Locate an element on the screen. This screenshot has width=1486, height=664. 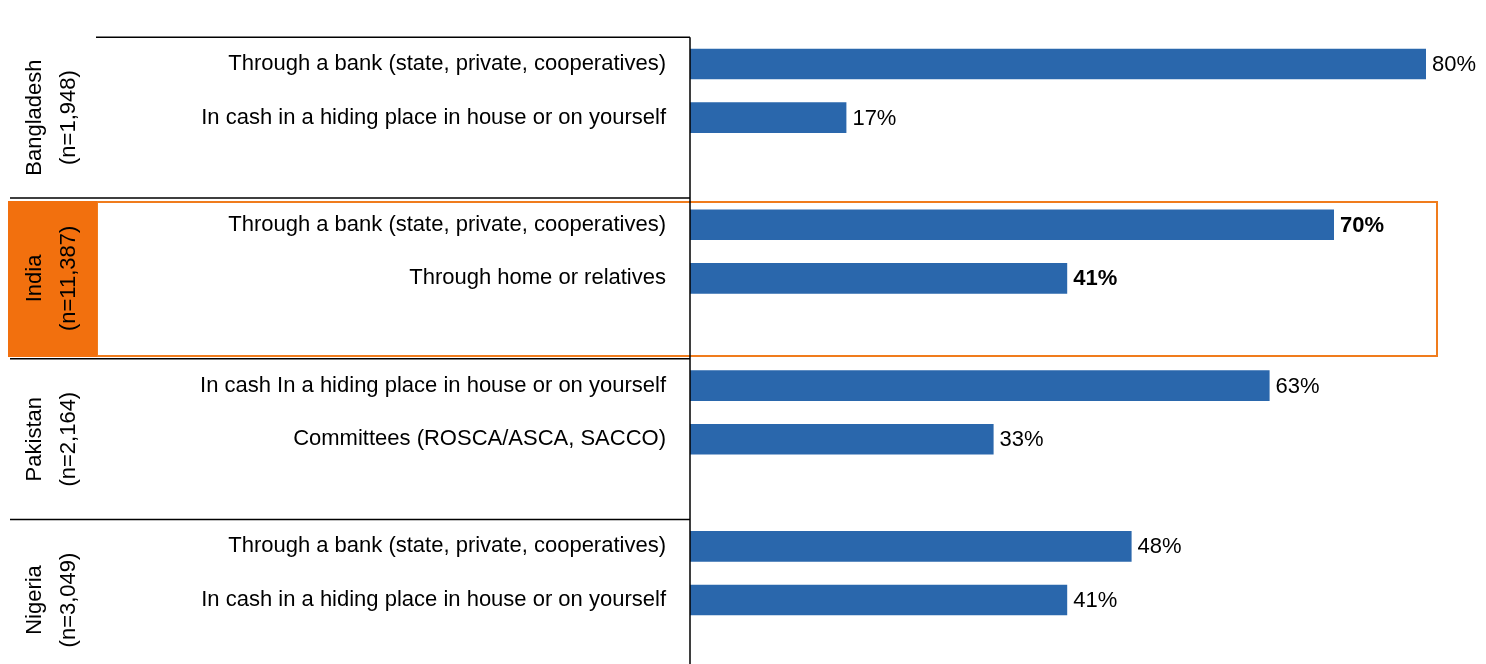
data-label: 63% is located at coordinates (1297, 385).